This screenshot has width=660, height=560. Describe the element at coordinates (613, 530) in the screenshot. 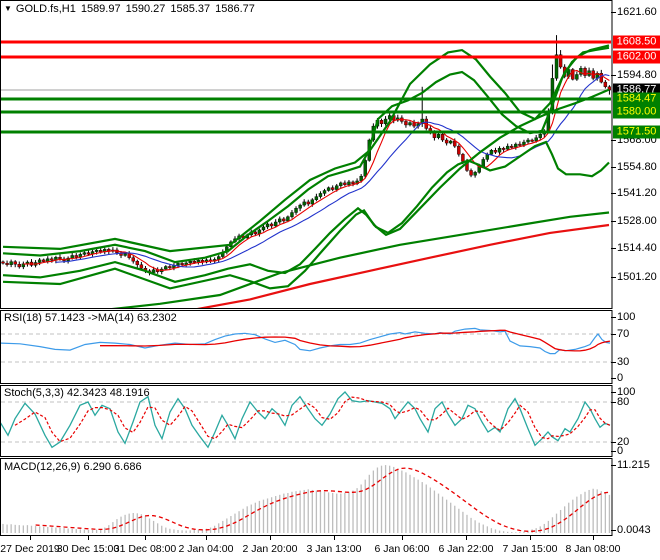

I see `macd-axis-tick-mark` at that location.